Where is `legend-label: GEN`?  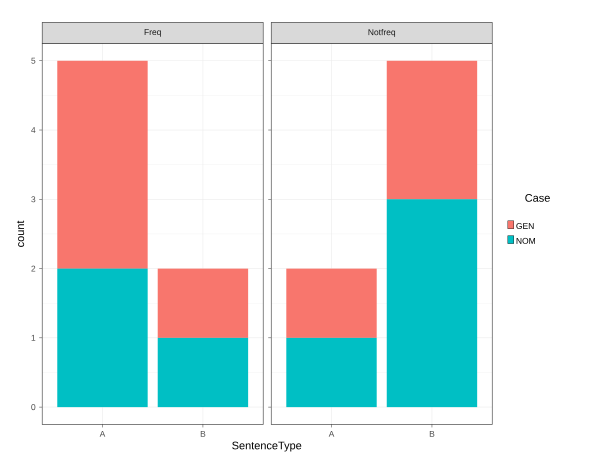
legend-label: GEN is located at coordinates (525, 226).